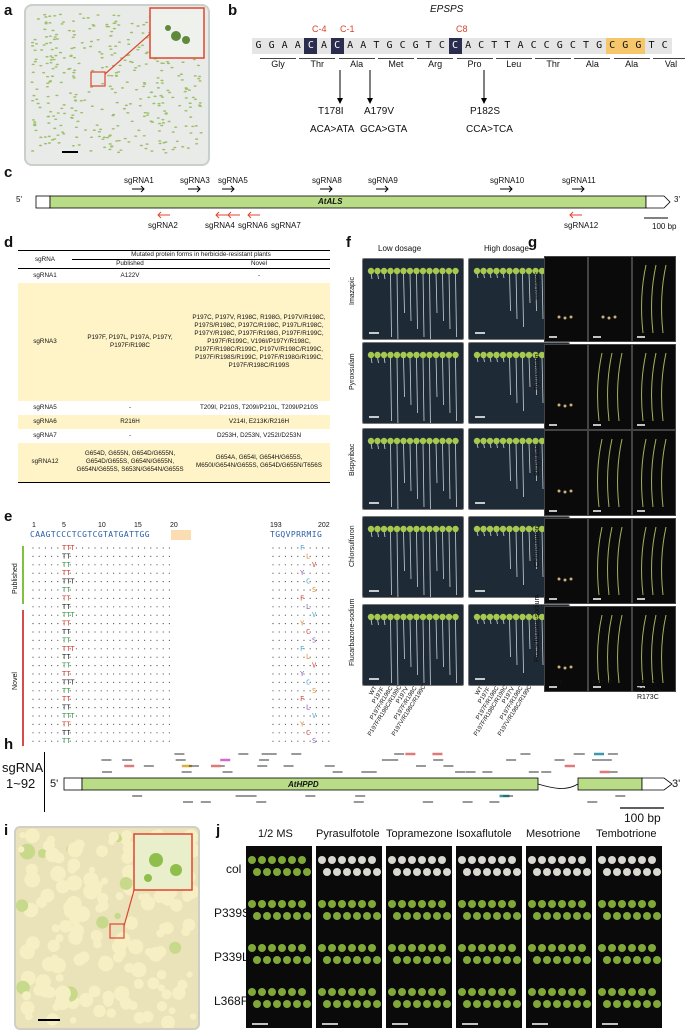 The width and height of the screenshot is (685, 1033). I want to click on j-row-label: L368F, so click(231, 1001).